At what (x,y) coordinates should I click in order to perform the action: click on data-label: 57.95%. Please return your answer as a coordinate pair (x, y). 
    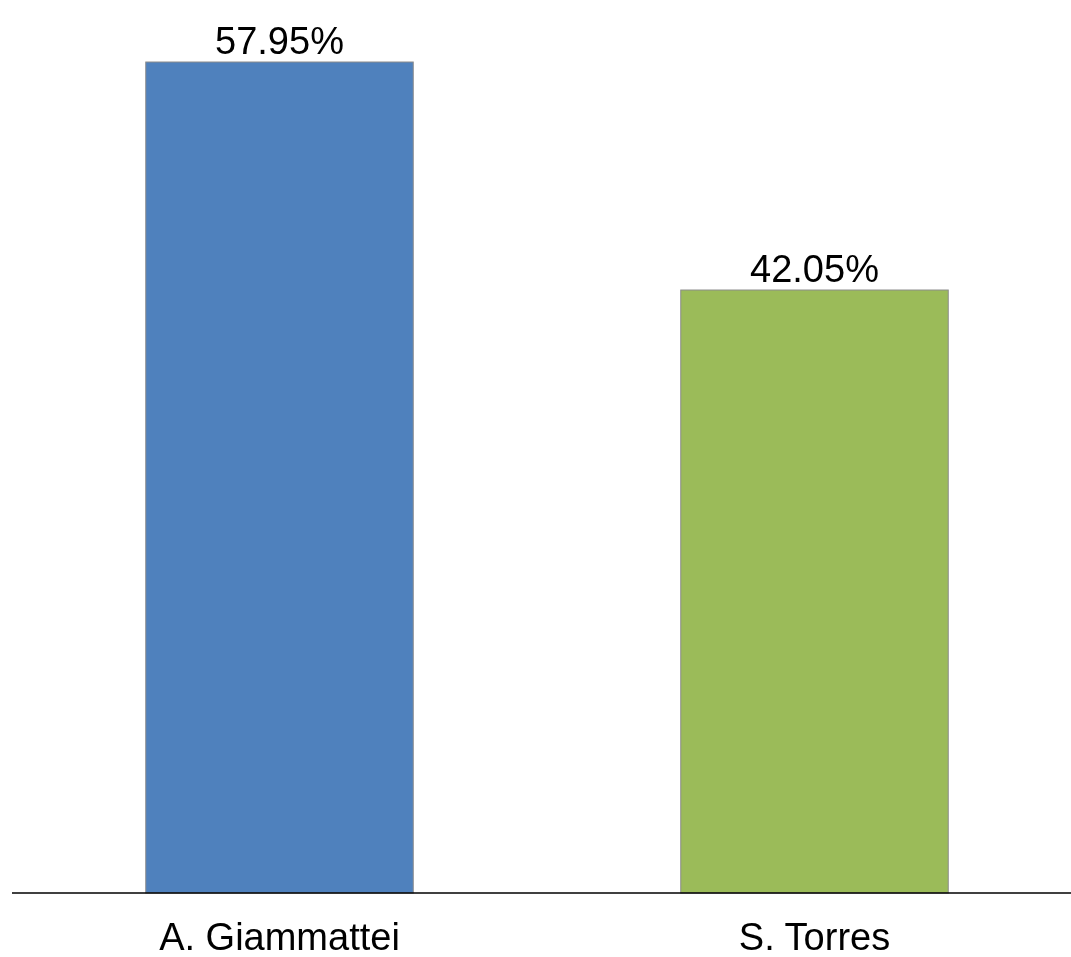
    Looking at the image, I should click on (279, 41).